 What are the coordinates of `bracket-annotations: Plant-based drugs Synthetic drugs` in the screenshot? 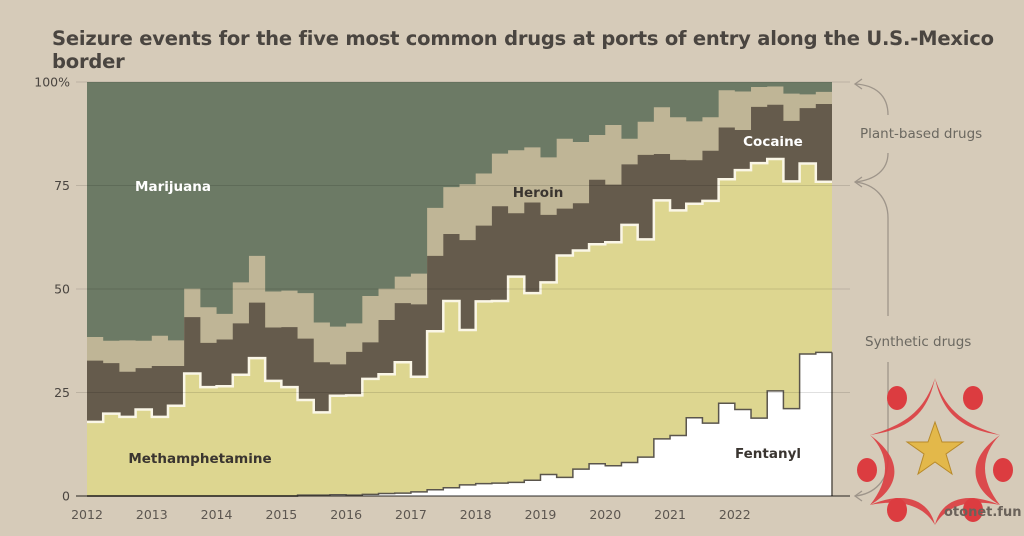 It's located at (917, 290).